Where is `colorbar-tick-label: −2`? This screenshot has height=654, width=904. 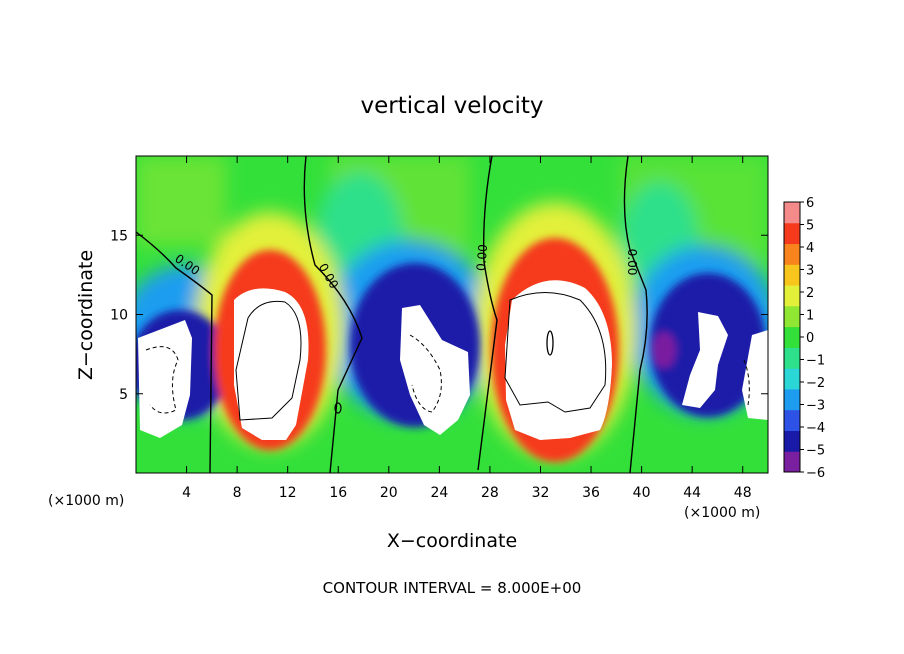 colorbar-tick-label: −2 is located at coordinates (815, 383).